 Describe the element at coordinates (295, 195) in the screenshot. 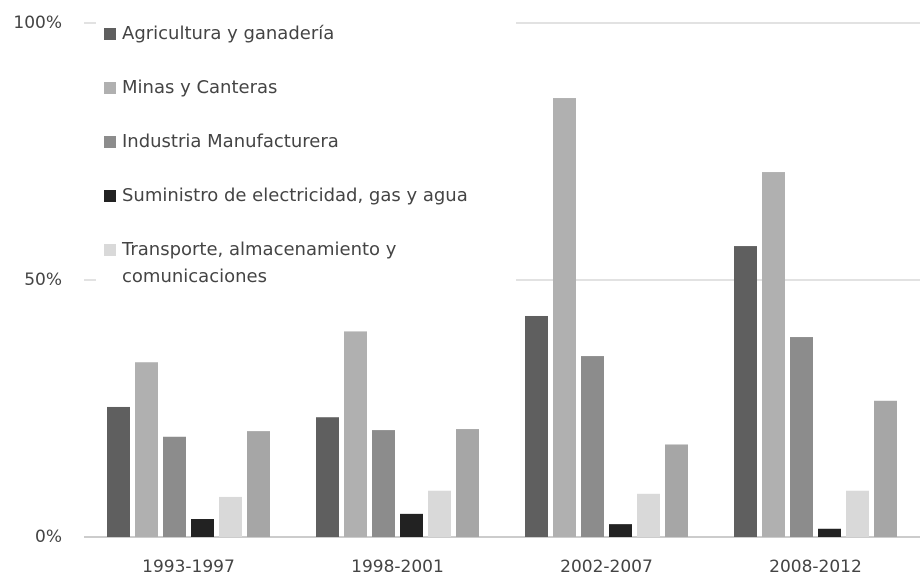

I see `legend-label: Suministro de electricidad, gas y agua` at that location.